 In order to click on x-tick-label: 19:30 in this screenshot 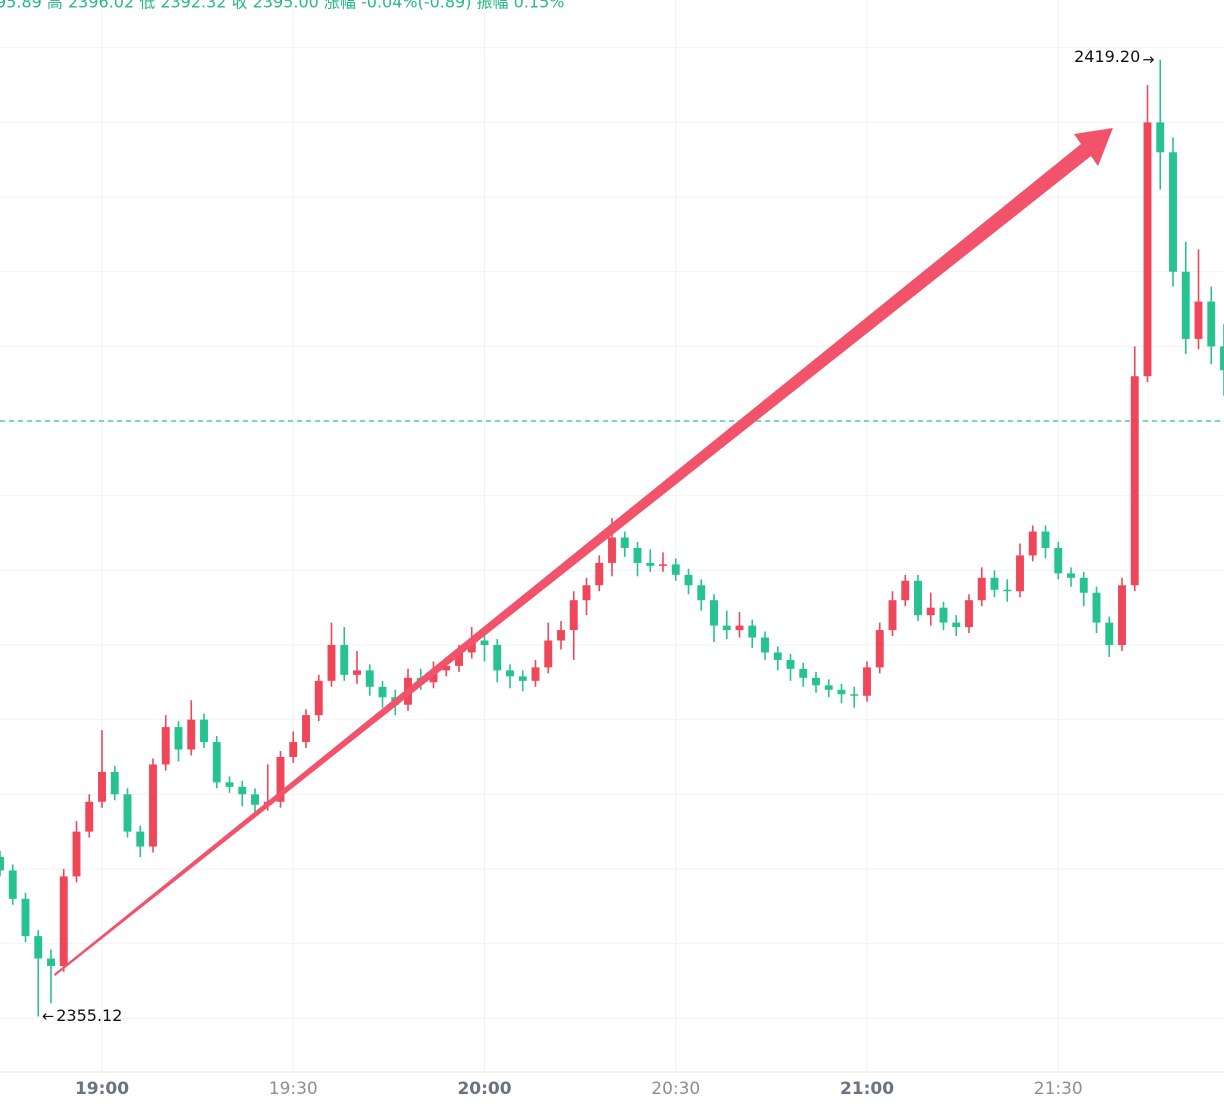, I will do `click(293, 1089)`.